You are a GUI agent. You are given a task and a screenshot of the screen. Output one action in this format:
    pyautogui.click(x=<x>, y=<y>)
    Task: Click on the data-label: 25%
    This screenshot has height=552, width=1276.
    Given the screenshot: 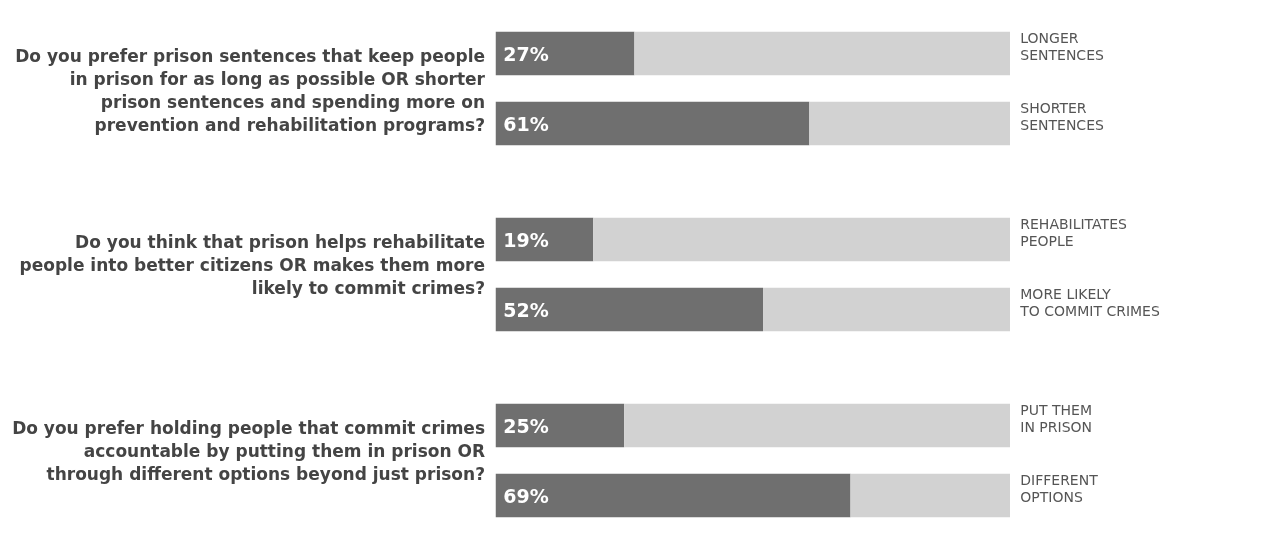 What is the action you would take?
    pyautogui.click(x=526, y=425)
    